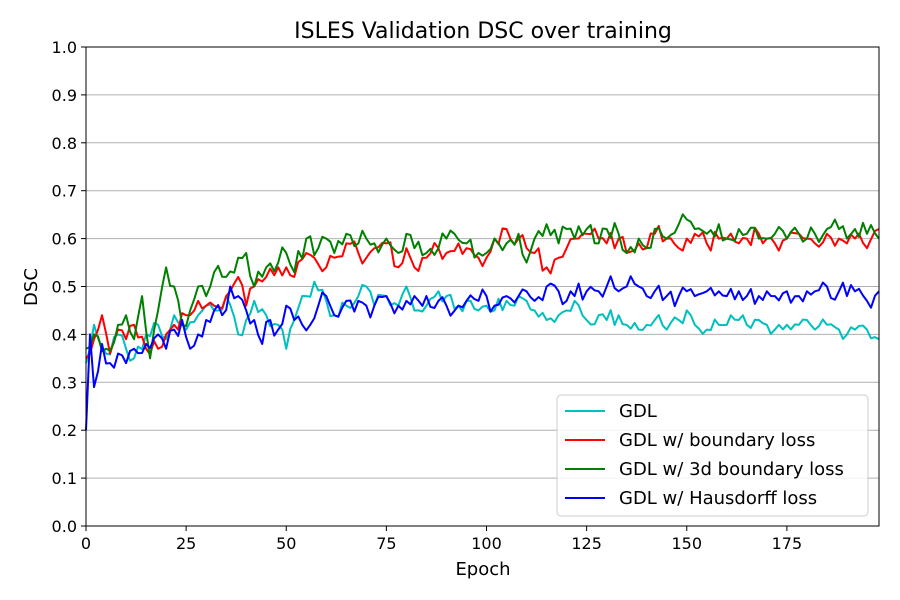 This screenshot has width=900, height=600. I want to click on x-tick-label: 125, so click(586, 543).